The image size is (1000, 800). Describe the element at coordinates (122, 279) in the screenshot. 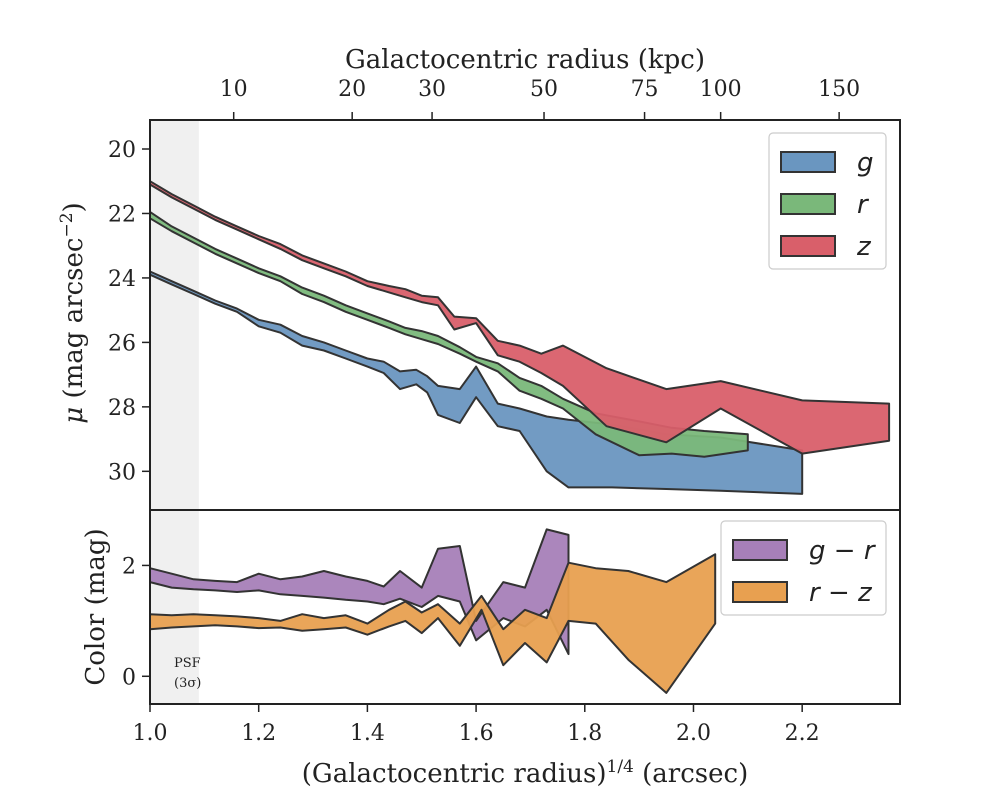

I see `y-tick-label: 24` at that location.